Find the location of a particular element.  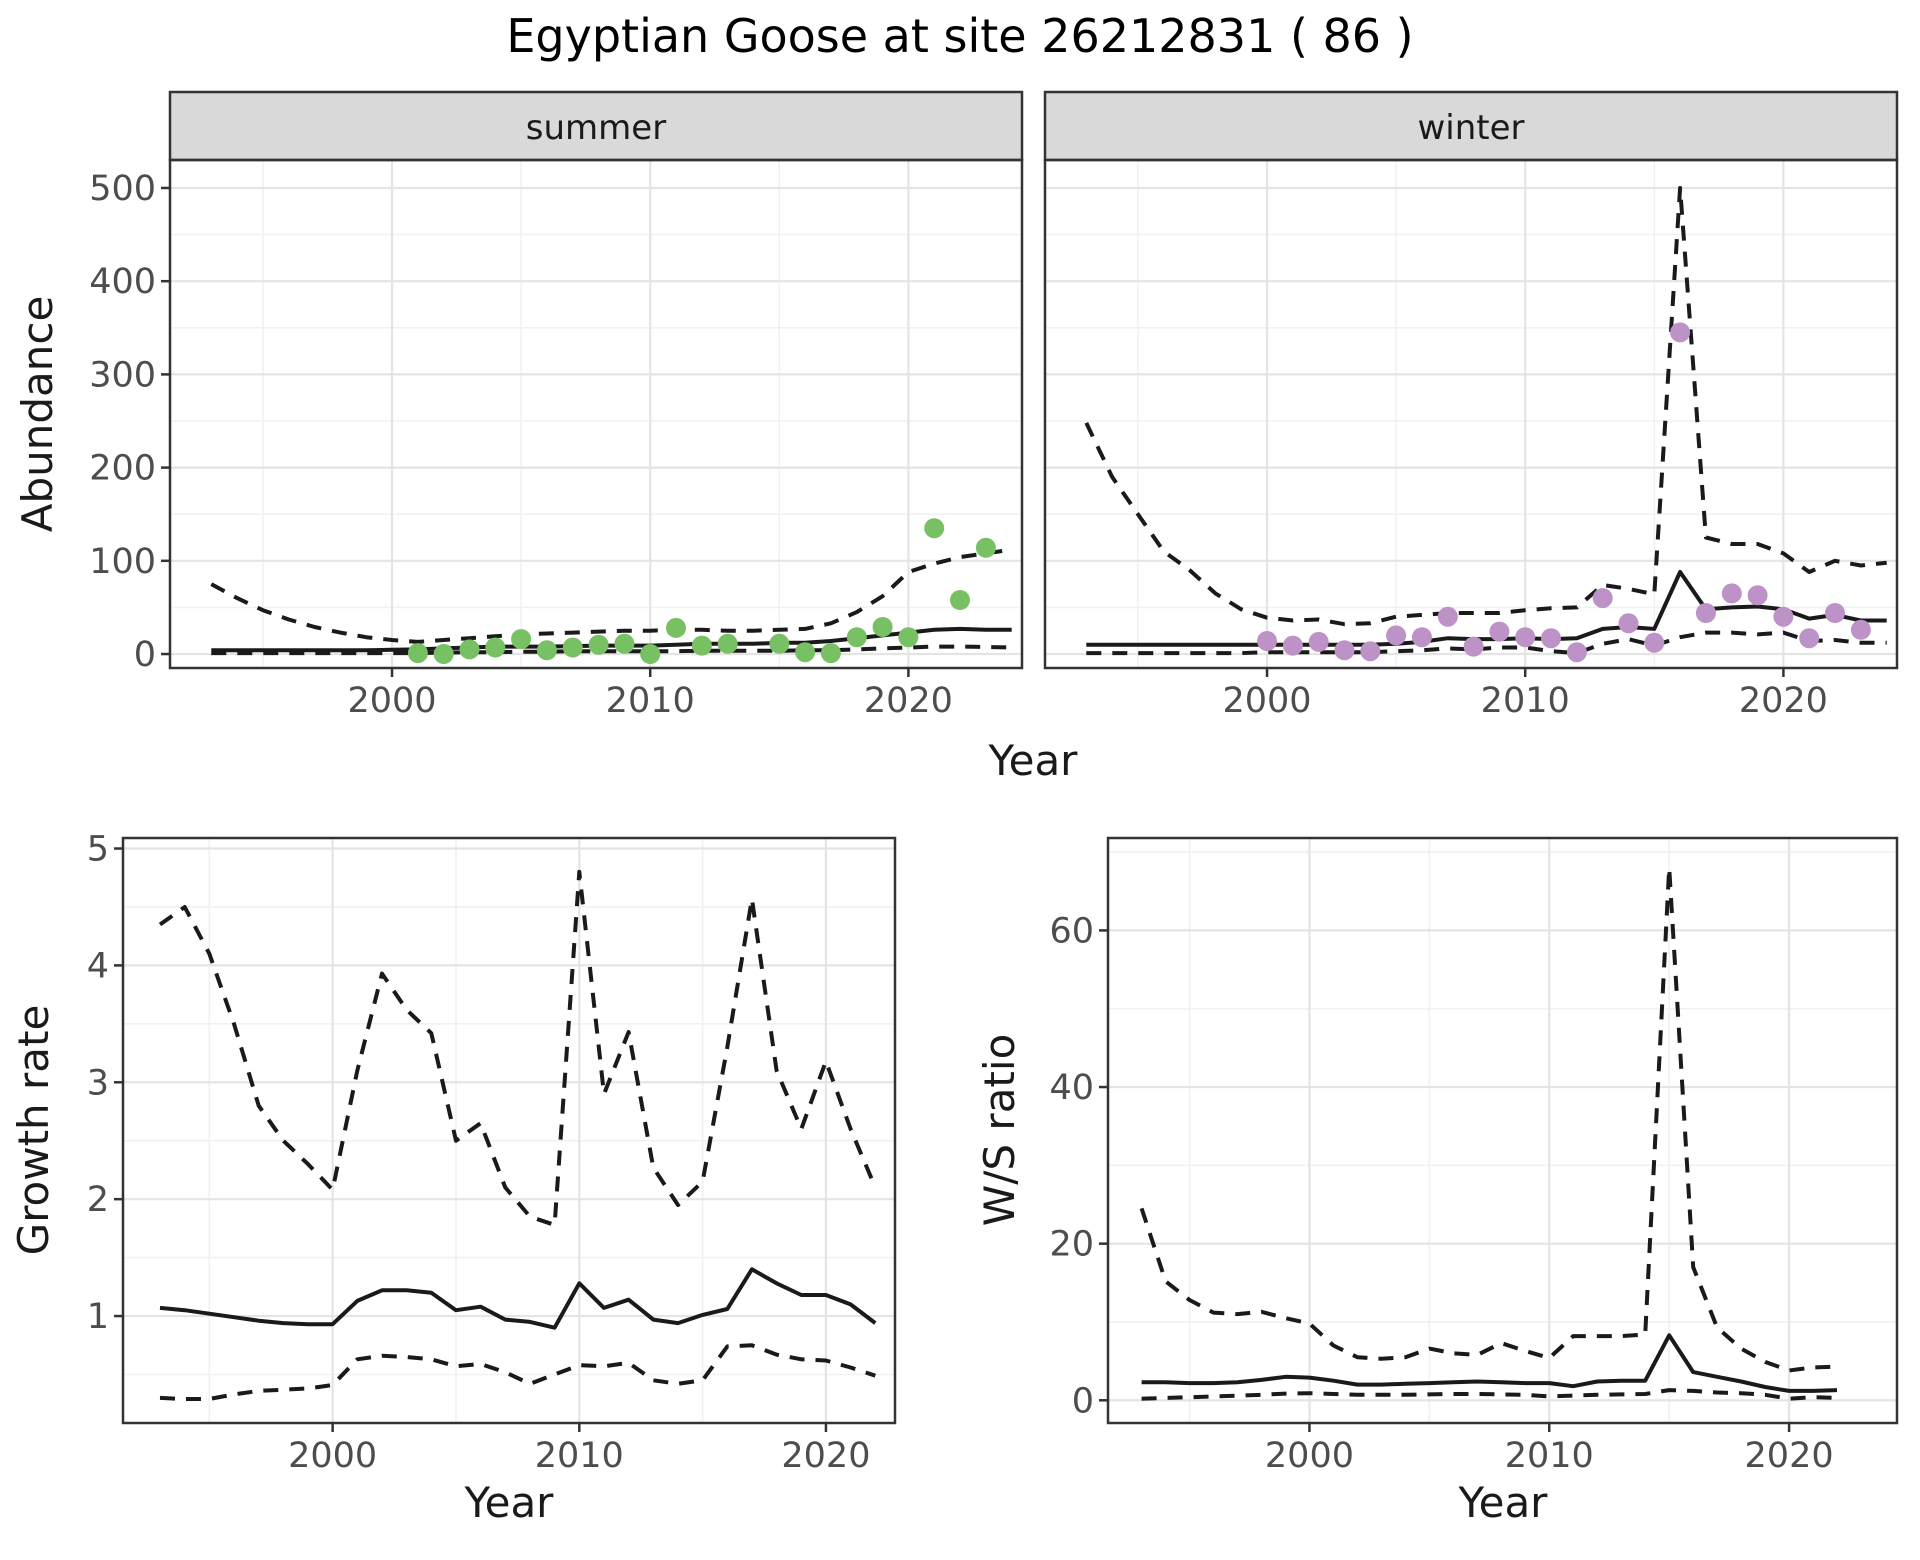

y-tick-label: 3 is located at coordinates (98, 1083).